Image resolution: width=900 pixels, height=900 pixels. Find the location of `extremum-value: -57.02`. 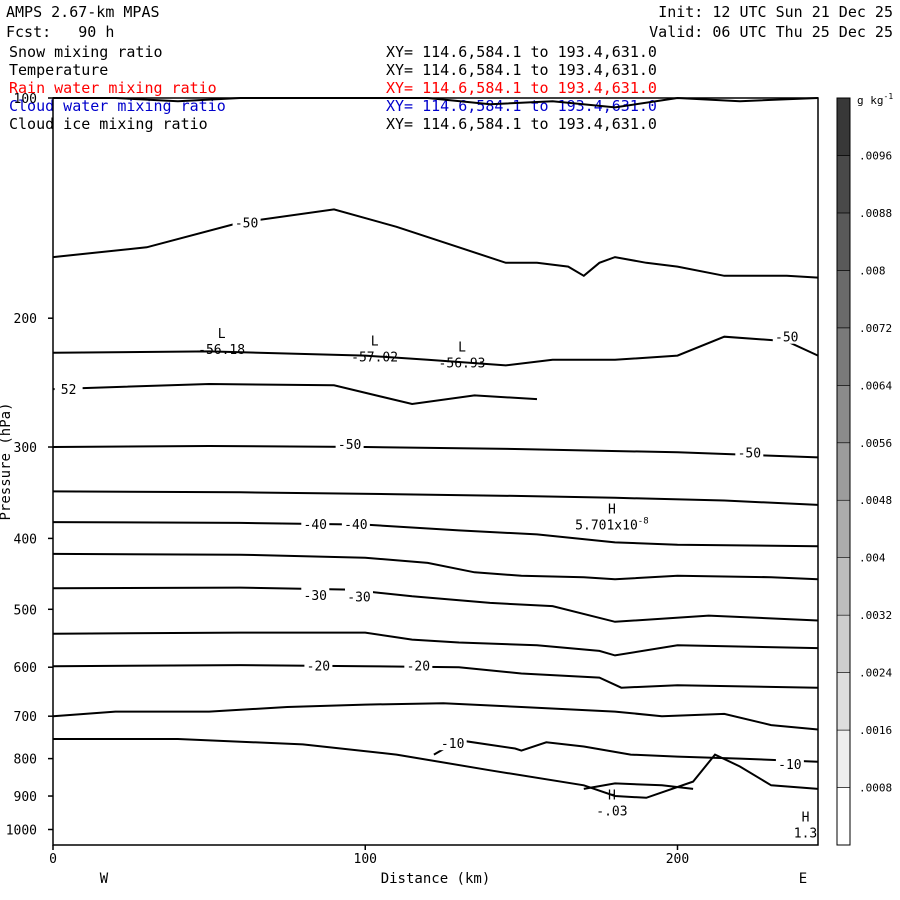

extremum-value: -57.02 is located at coordinates (374, 358).